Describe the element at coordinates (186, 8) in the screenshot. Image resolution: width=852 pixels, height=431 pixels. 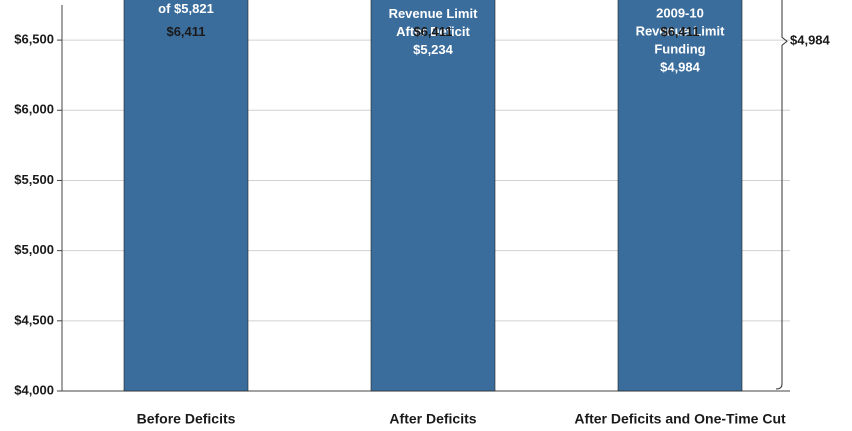
I see `segment-label: of $5,821` at that location.